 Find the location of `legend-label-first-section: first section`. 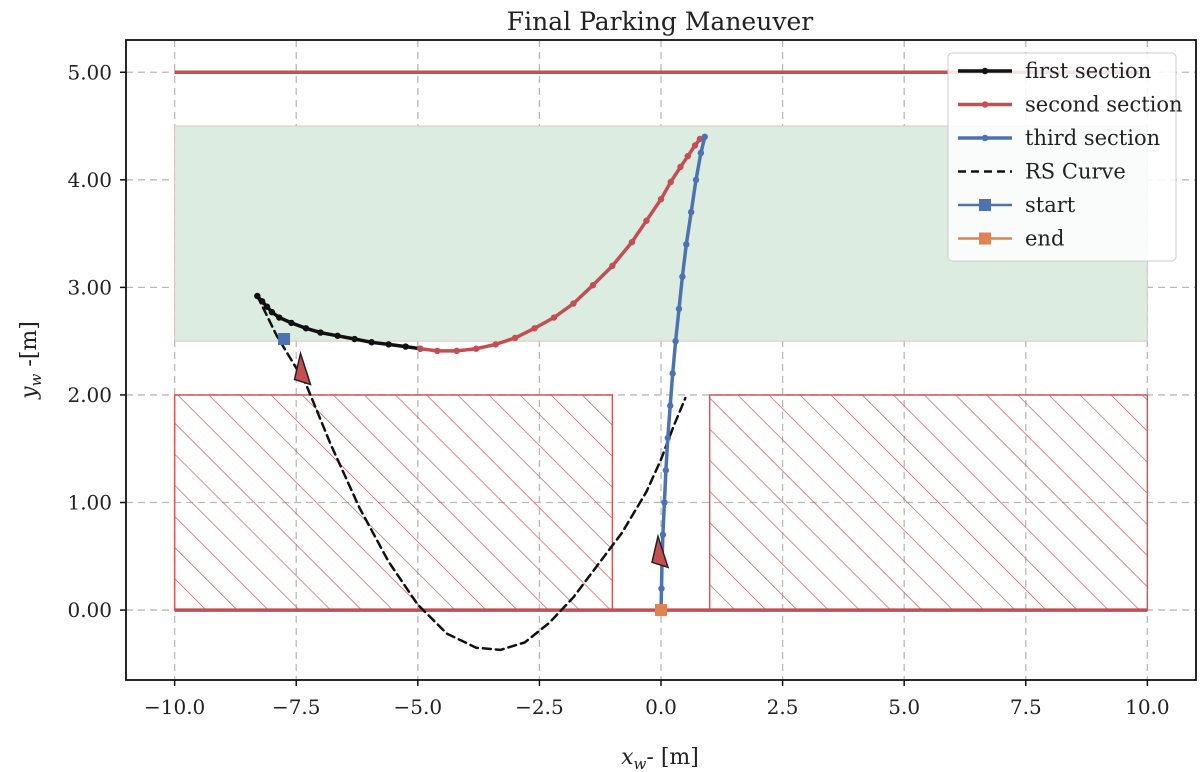

legend-label-first-section: first section is located at coordinates (1088, 71).